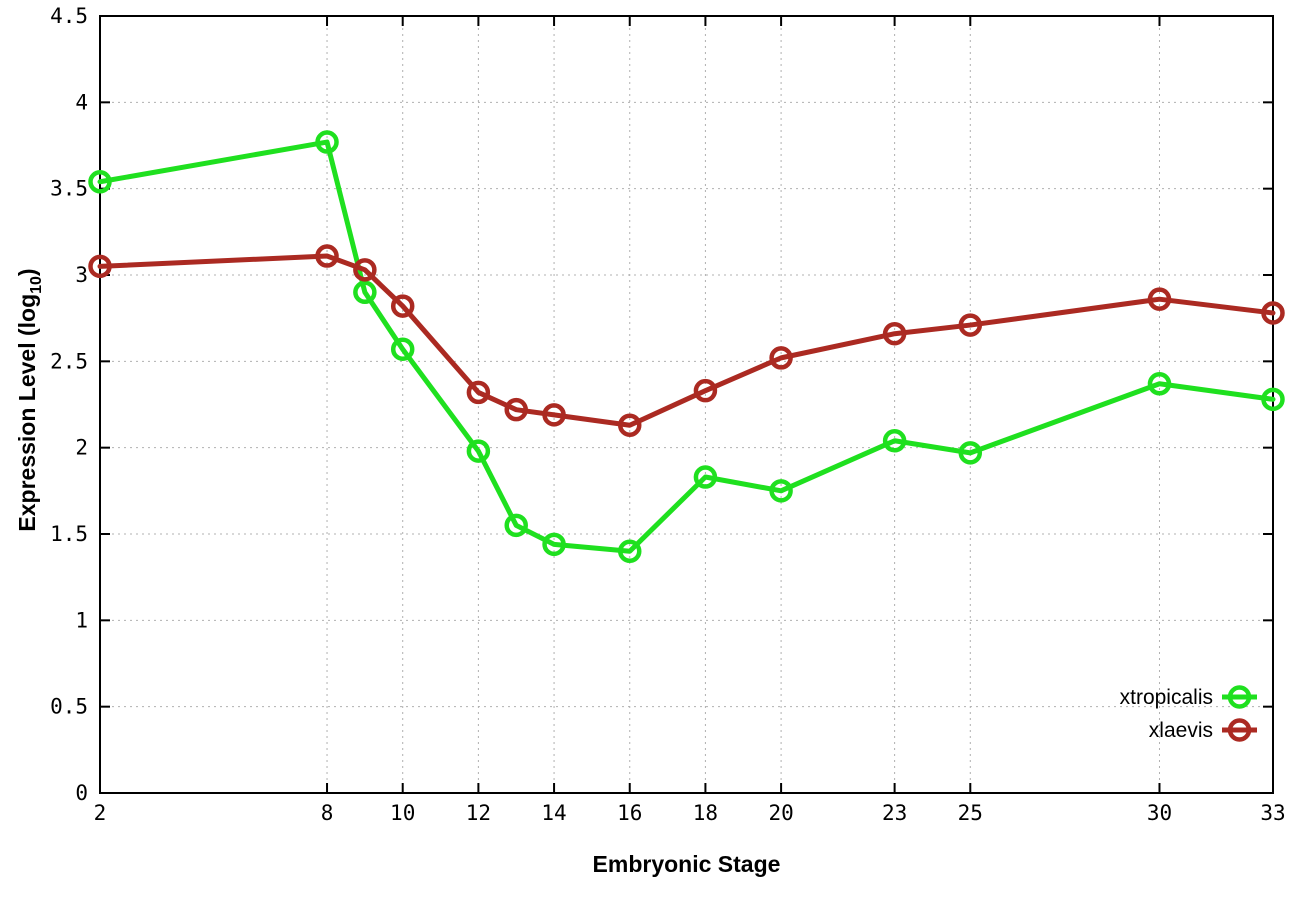 Image resolution: width=1296 pixels, height=907 pixels. I want to click on y-tick-label: 3, so click(81, 275).